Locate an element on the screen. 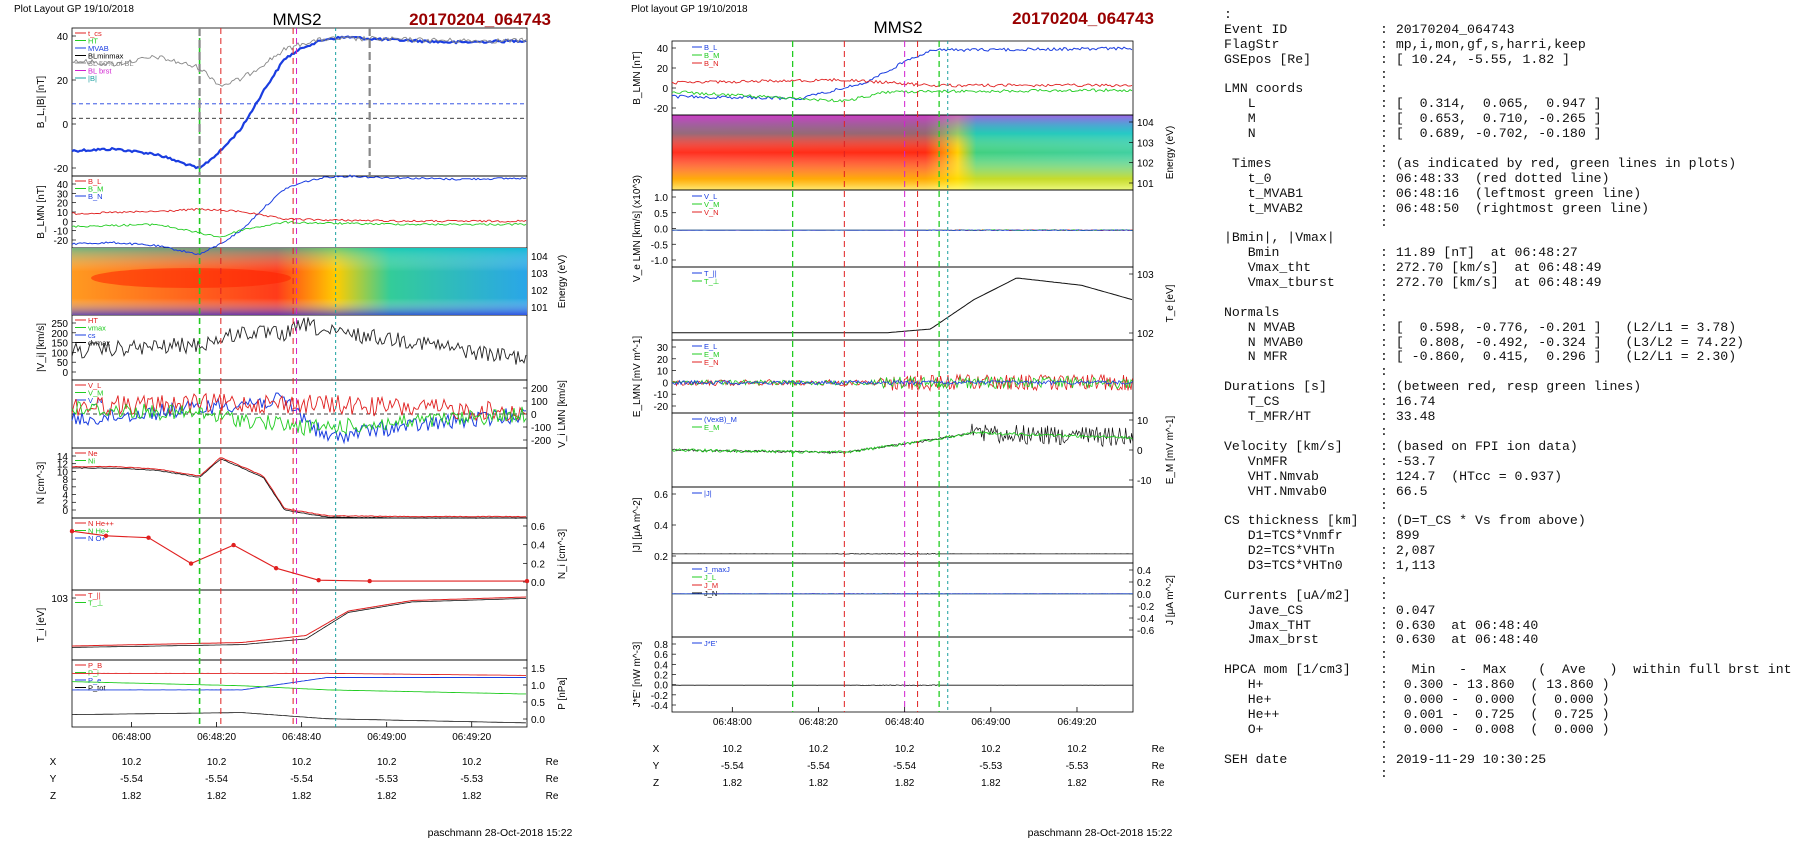  info-key: CS thickness [km] is located at coordinates (1291, 521).